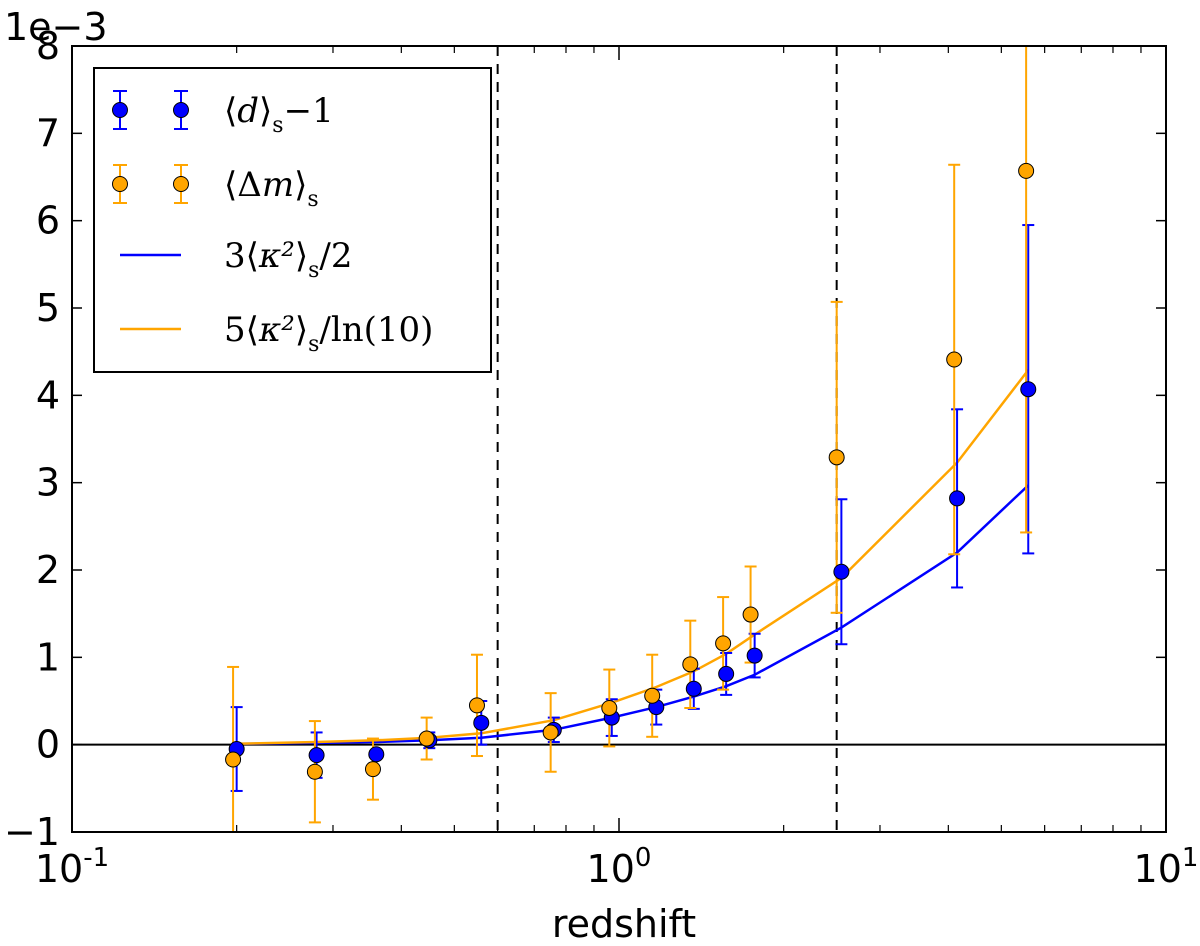  Describe the element at coordinates (48, 308) in the screenshot. I see `y-tick-label: 5` at that location.